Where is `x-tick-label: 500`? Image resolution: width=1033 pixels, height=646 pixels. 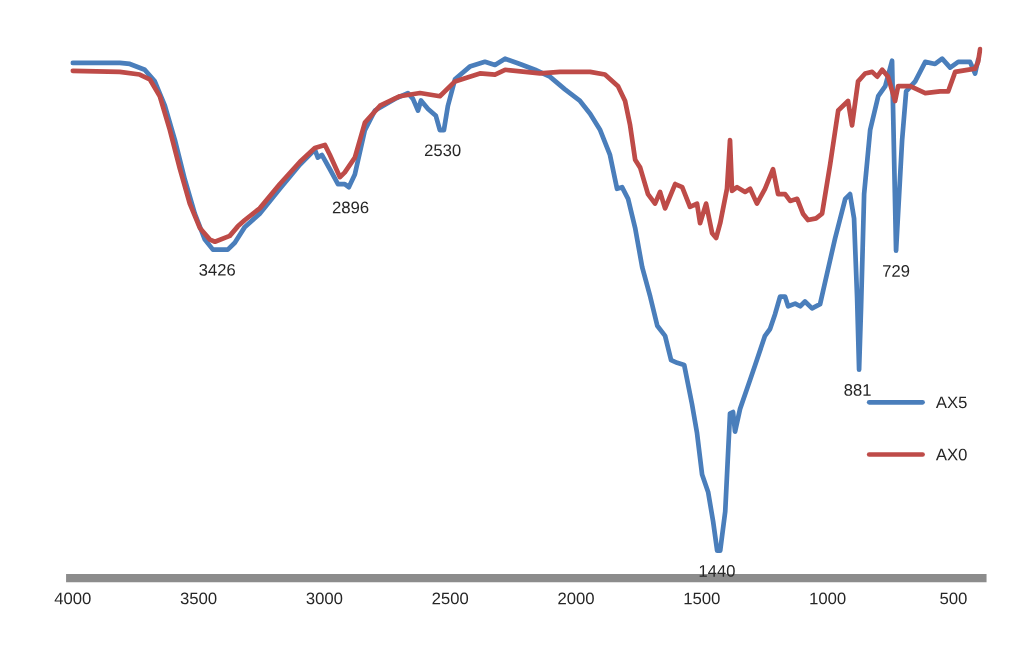
x-tick-label: 500 is located at coordinates (953, 598).